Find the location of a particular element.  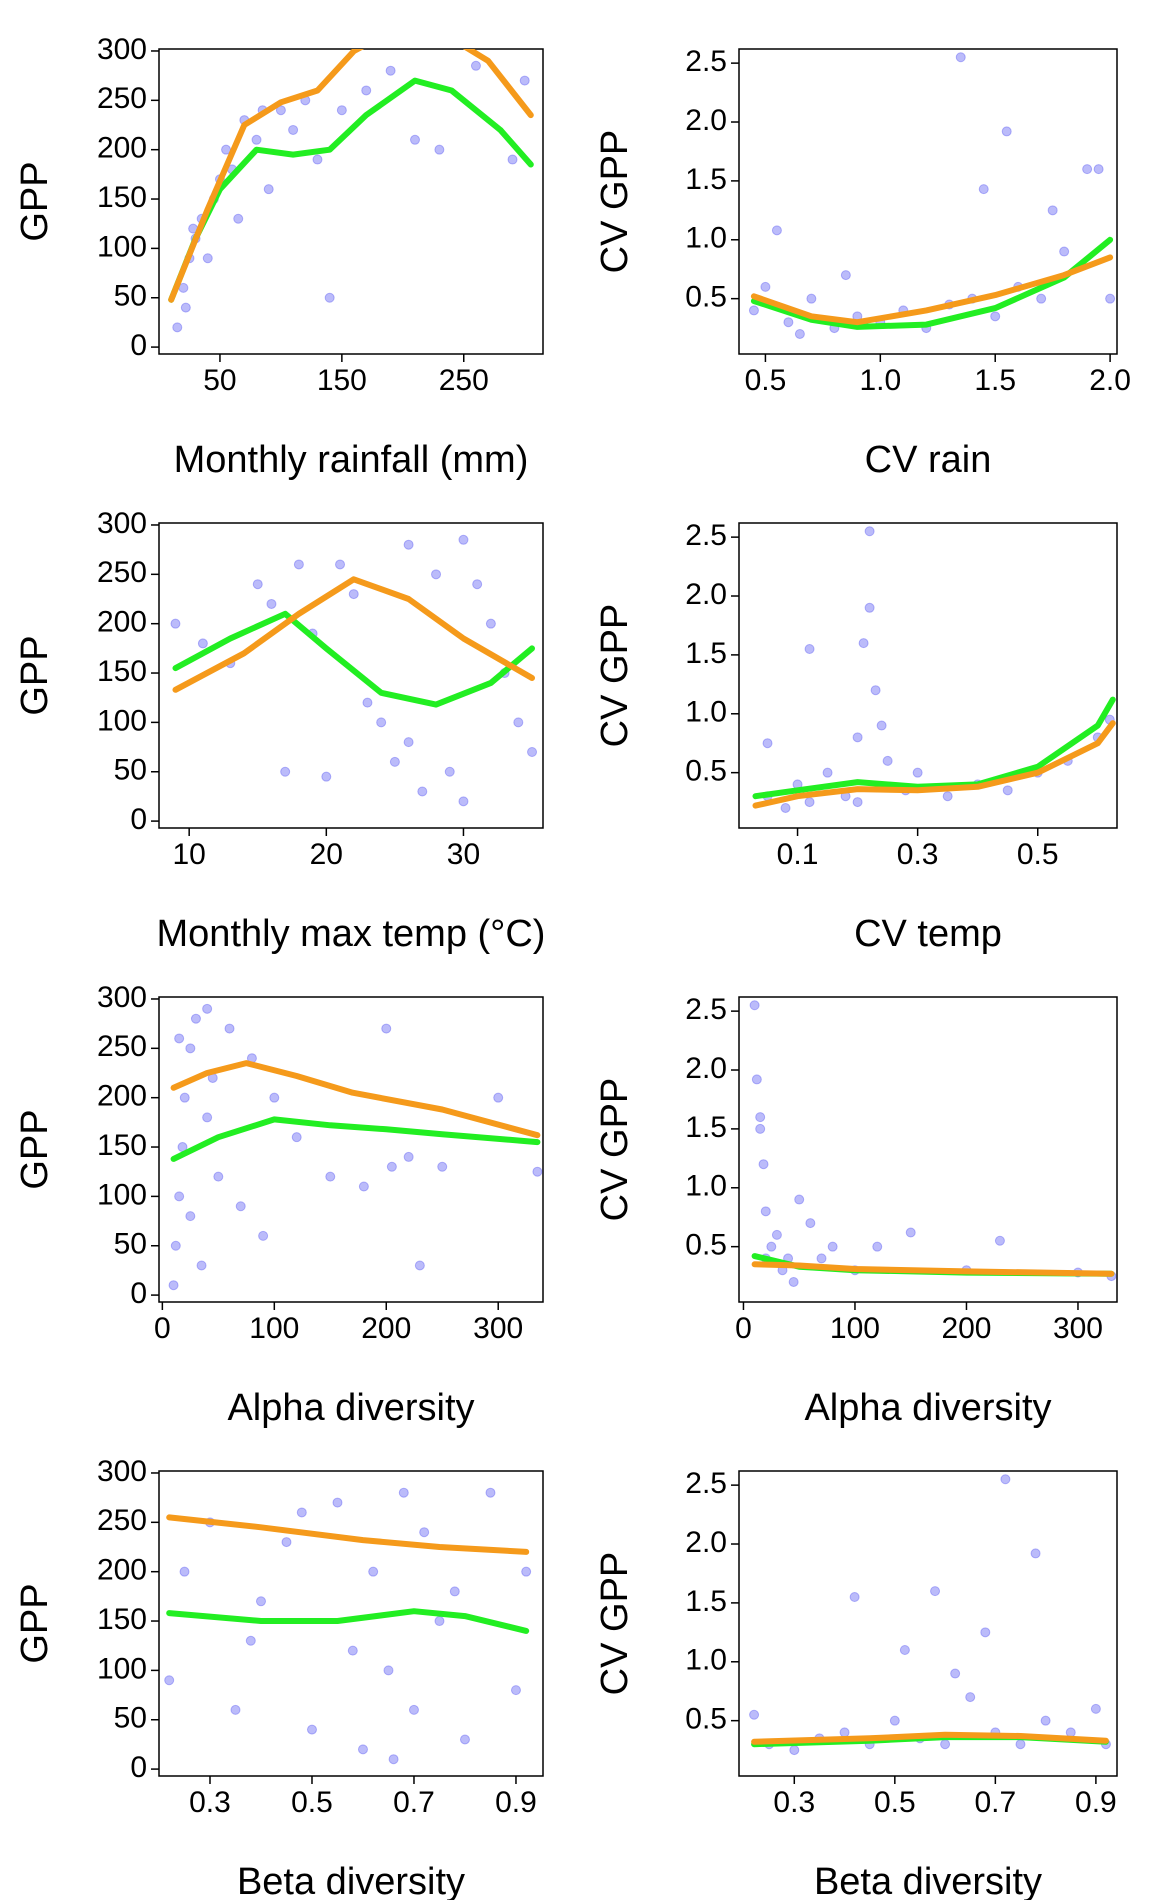

x-tick-label: 1.5 is located at coordinates (995, 380).